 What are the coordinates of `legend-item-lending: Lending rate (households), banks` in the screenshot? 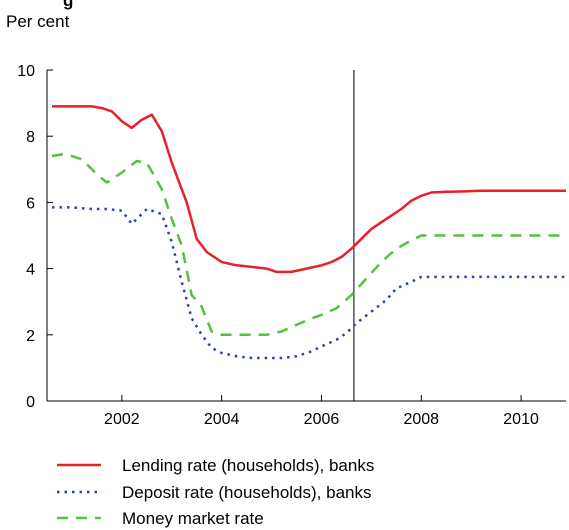 It's located at (215, 465).